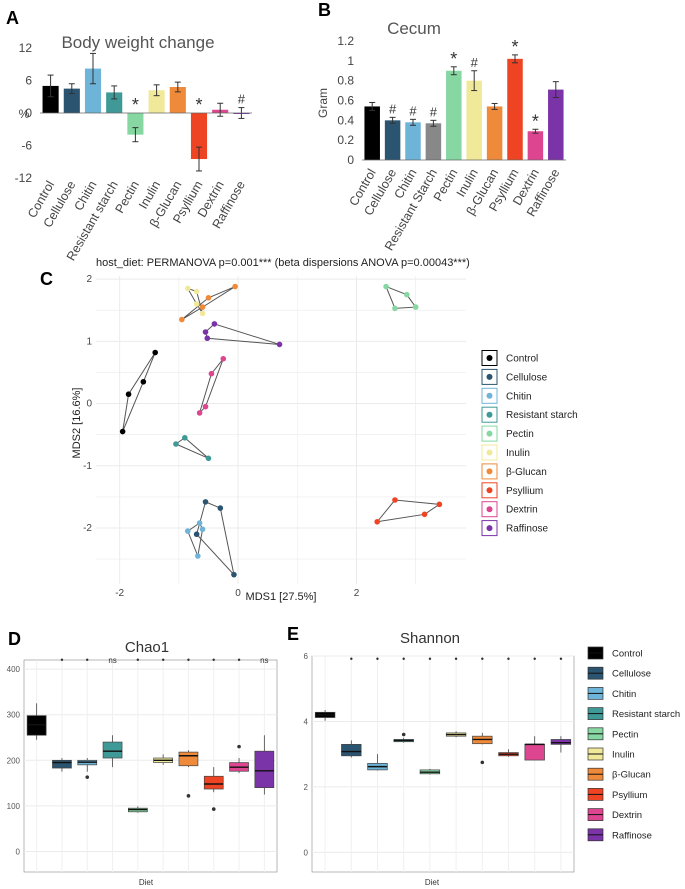 The image size is (685, 889). I want to click on legend-c-label-raffinose: Raffinose, so click(527, 529).